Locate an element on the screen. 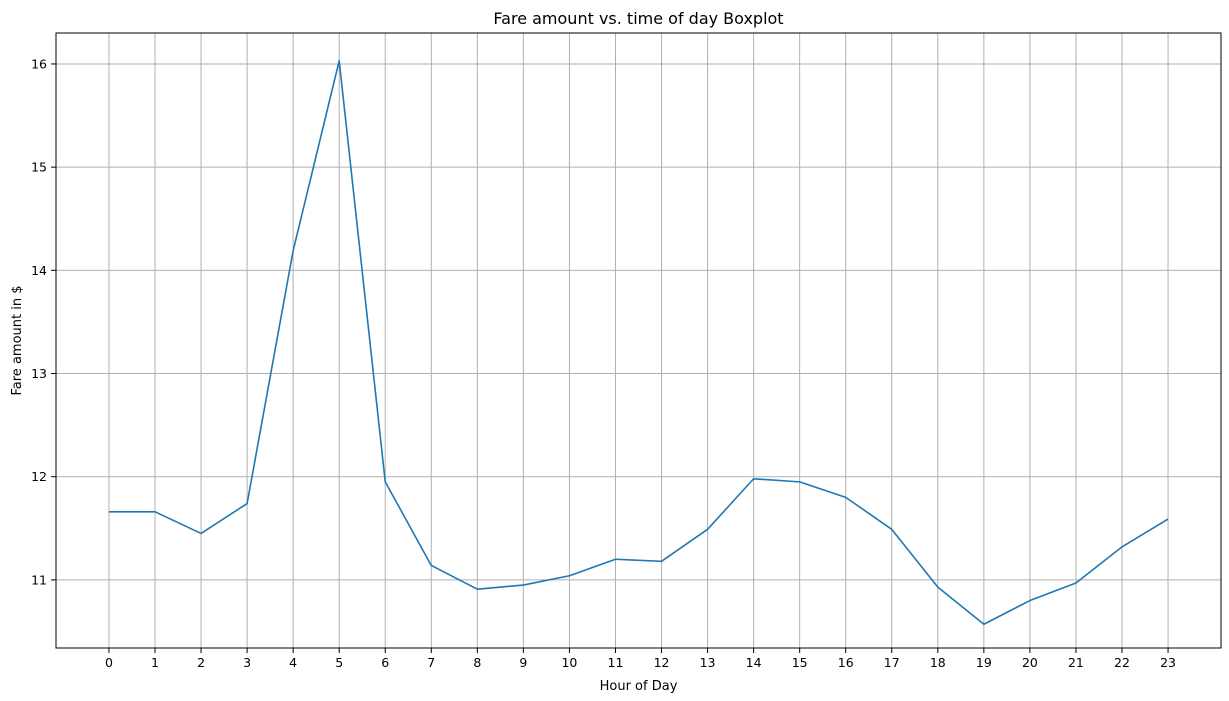 This screenshot has height=701, width=1229. x-tick-label: 10 is located at coordinates (569, 662).